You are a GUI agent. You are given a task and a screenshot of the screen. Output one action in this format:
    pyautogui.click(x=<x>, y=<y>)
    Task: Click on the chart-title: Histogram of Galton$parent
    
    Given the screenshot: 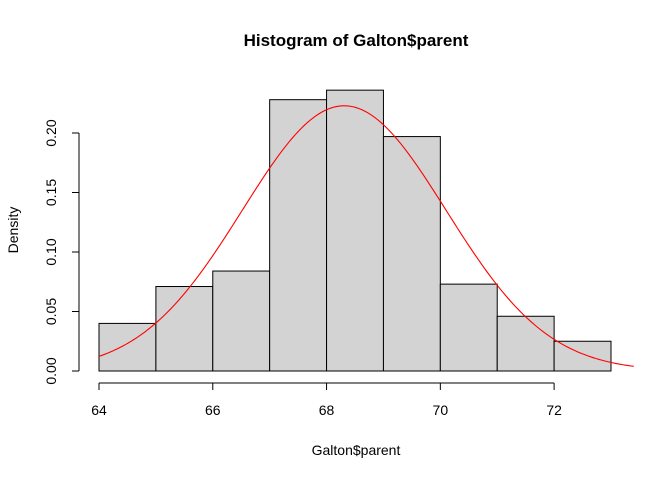 What is the action you would take?
    pyautogui.click(x=356, y=40)
    